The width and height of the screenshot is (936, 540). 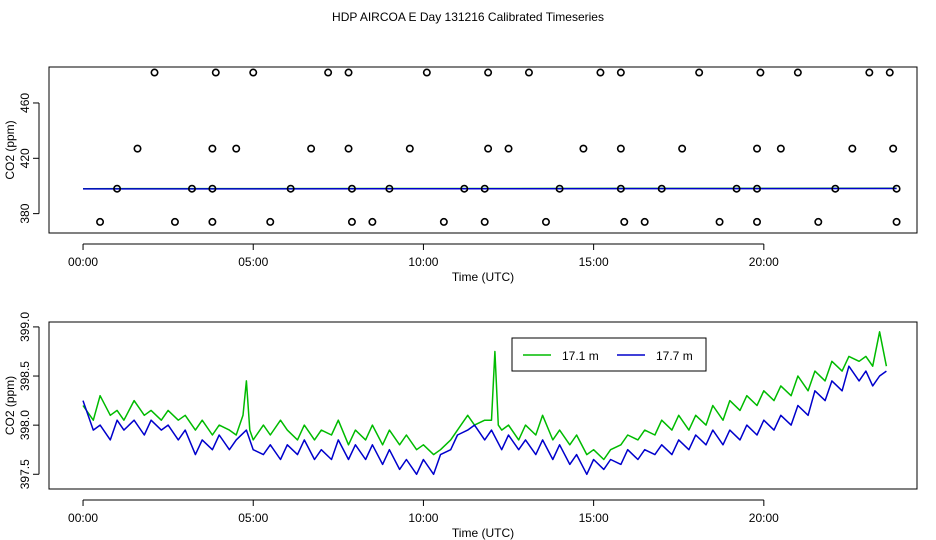 What do you see at coordinates (25, 376) in the screenshot?
I see `y-tick-label: 398.5` at bounding box center [25, 376].